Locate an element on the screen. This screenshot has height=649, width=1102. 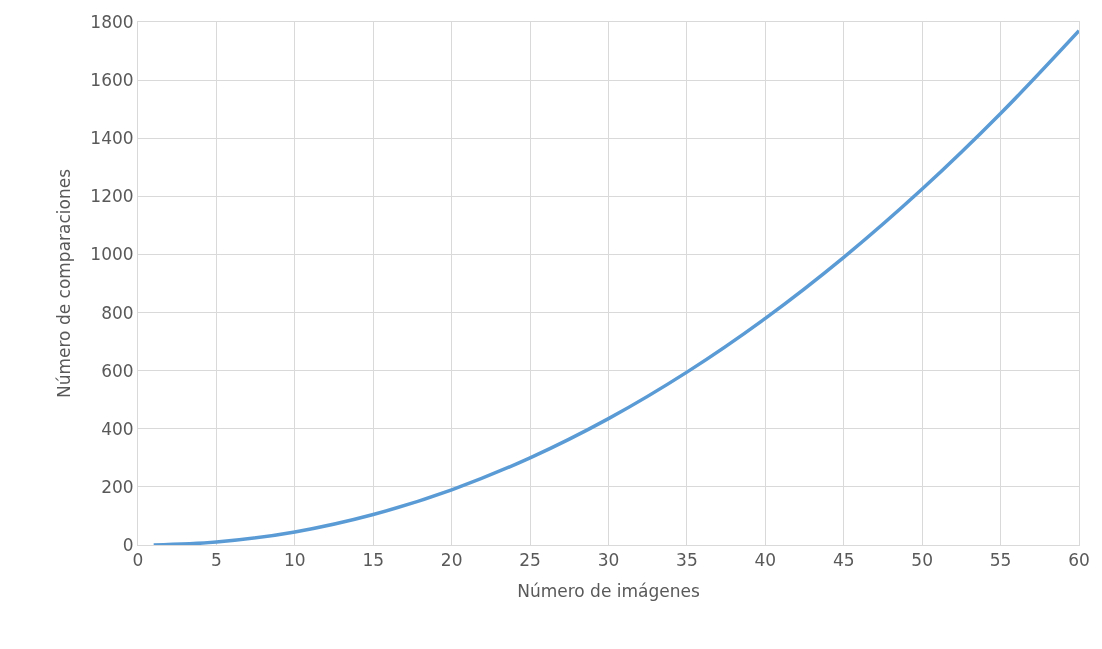
y-tick-label: 800 is located at coordinates (117, 312).